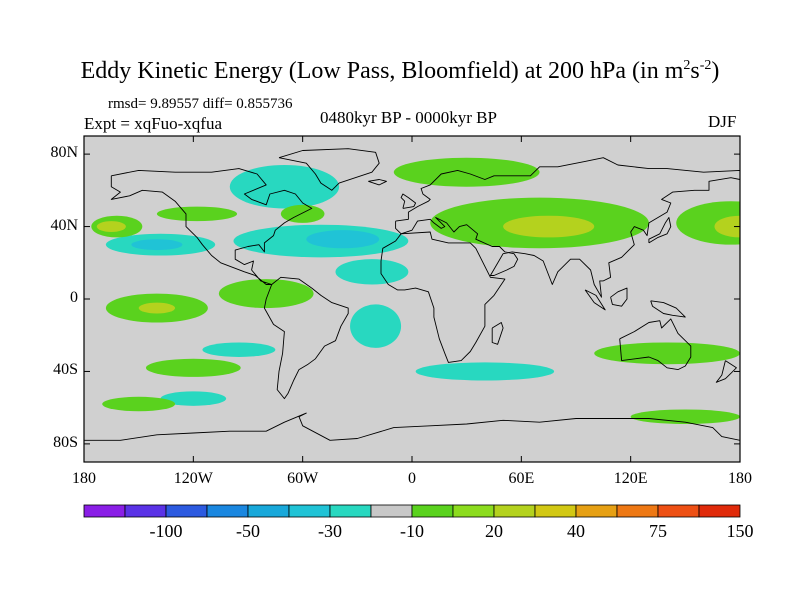 This screenshot has width=800, height=600. I want to click on coastline-greenland, so click(329, 169).